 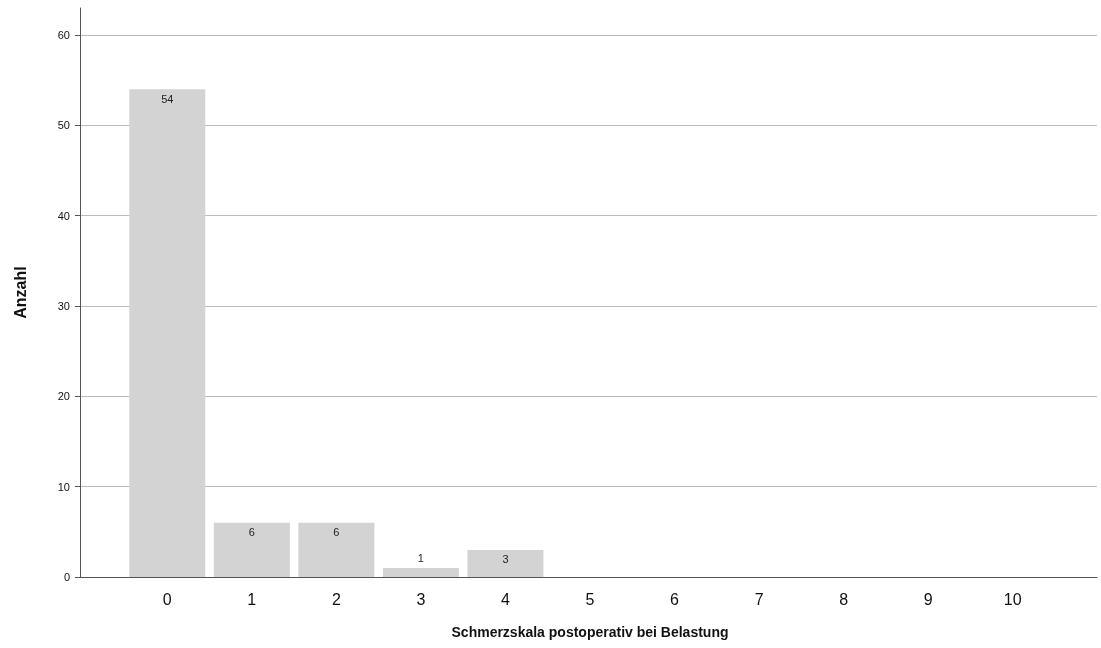 What do you see at coordinates (1012, 599) in the screenshot?
I see `x-tick-label: 10` at bounding box center [1012, 599].